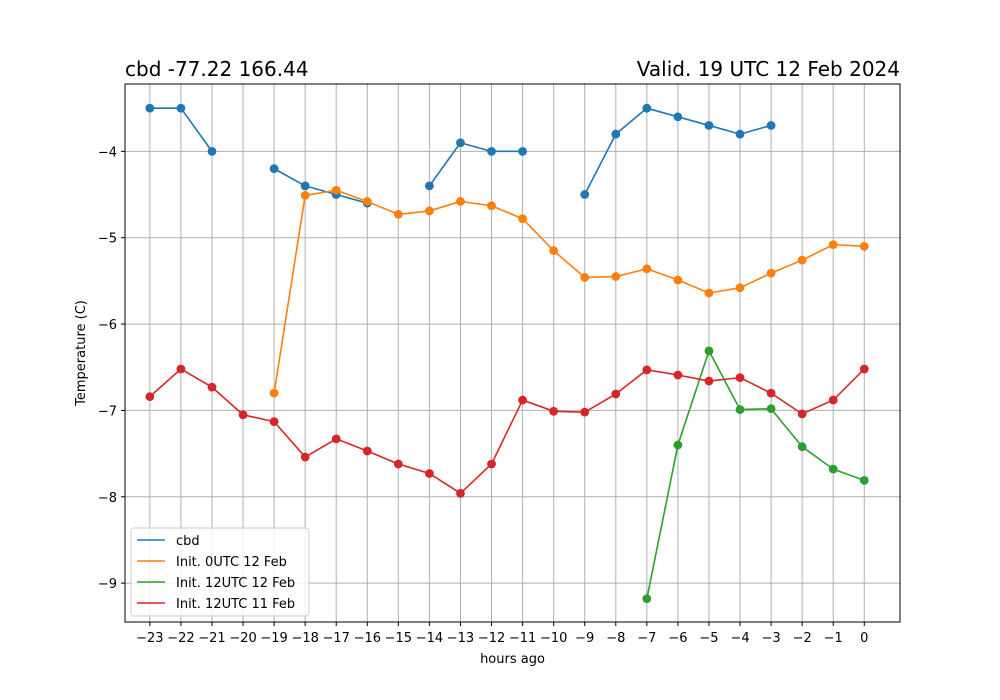  What do you see at coordinates (553, 638) in the screenshot?
I see `x-tick-label: −10` at bounding box center [553, 638].